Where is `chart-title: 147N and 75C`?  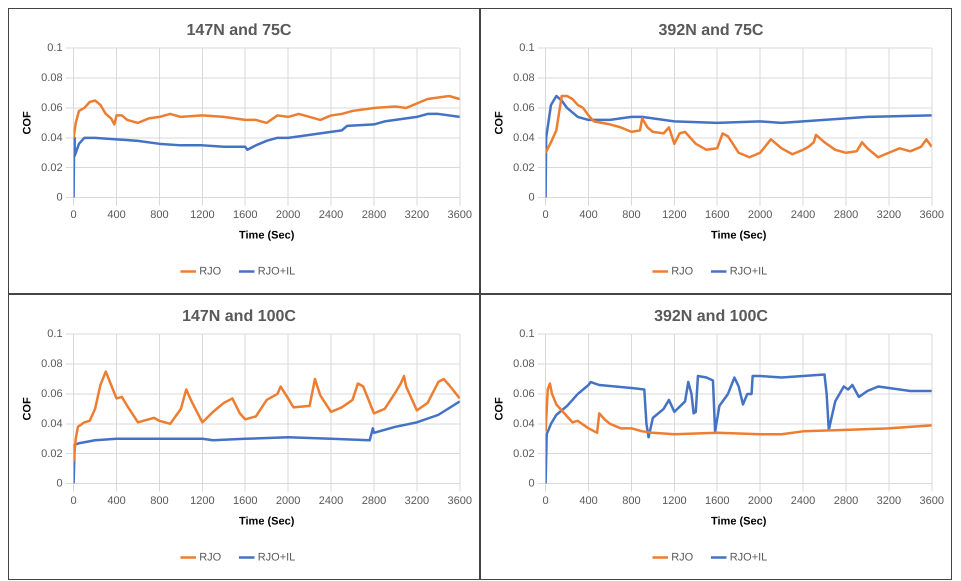 chart-title: 147N and 75C is located at coordinates (239, 31).